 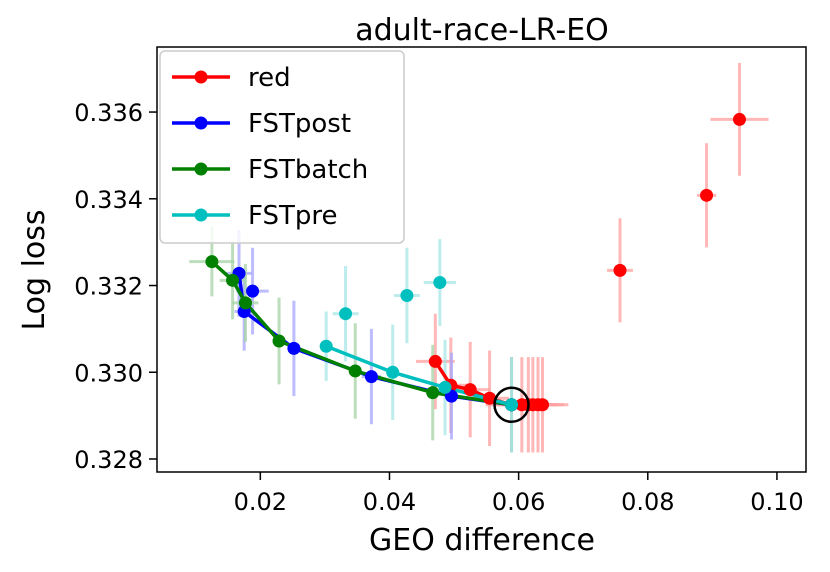 What do you see at coordinates (108, 113) in the screenshot?
I see `y-tick-label-4: 0.336` at bounding box center [108, 113].